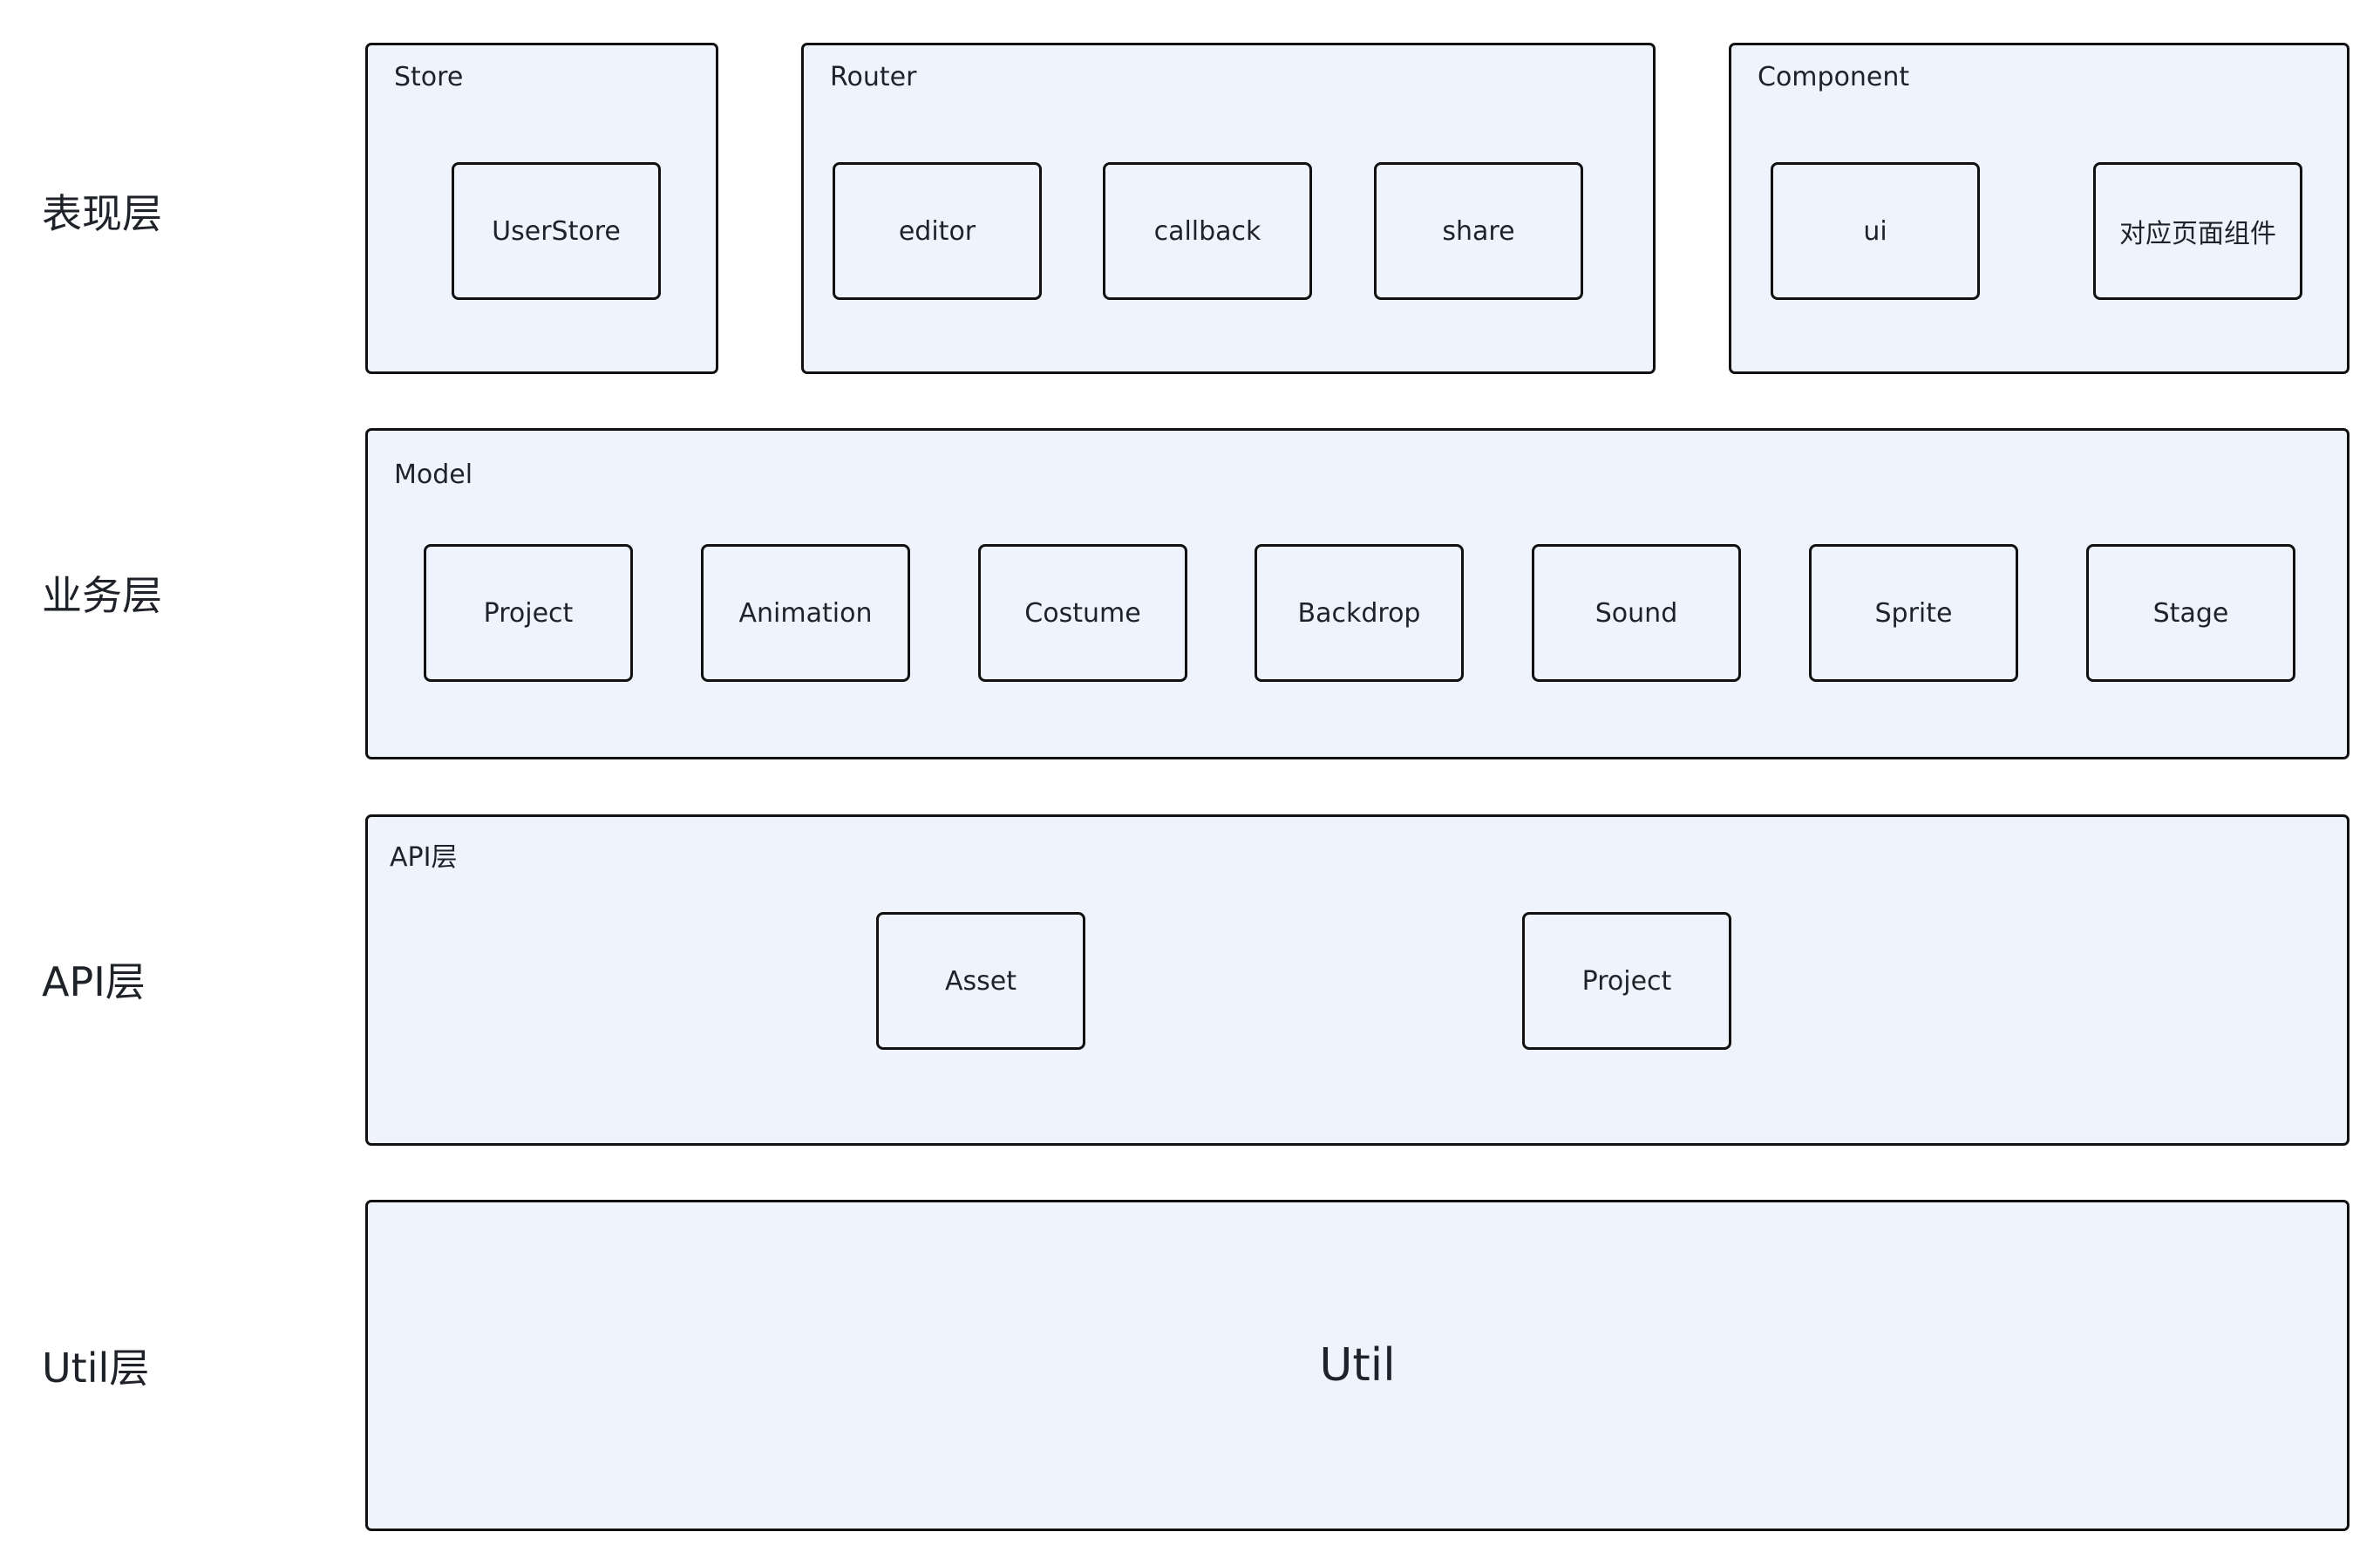 The width and height of the screenshot is (2380, 1566). I want to click on layer-label-api: API层, so click(94, 982).